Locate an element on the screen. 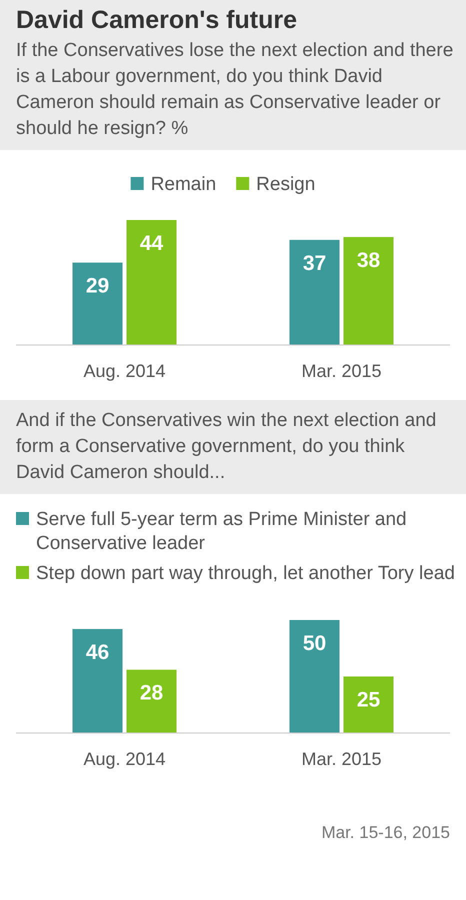 The width and height of the screenshot is (466, 900). data-label: 46 is located at coordinates (98, 652).